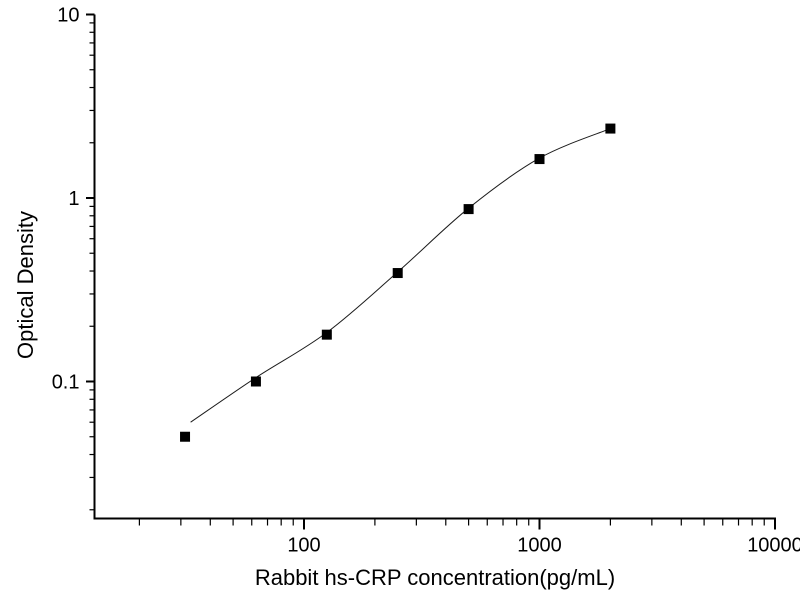 Image resolution: width=800 pixels, height=600 pixels. I want to click on y-axis-label: Optical Density, so click(25, 285).